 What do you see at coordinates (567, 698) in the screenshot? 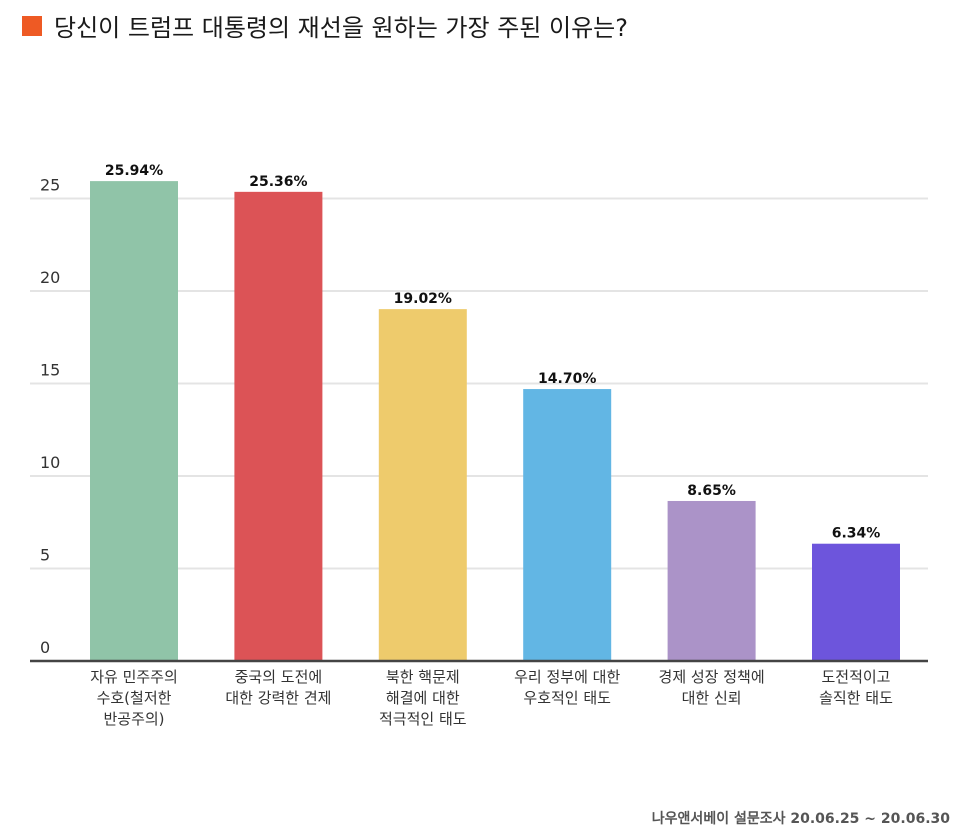
I see `x-category-label: 우호적인 태도` at bounding box center [567, 698].